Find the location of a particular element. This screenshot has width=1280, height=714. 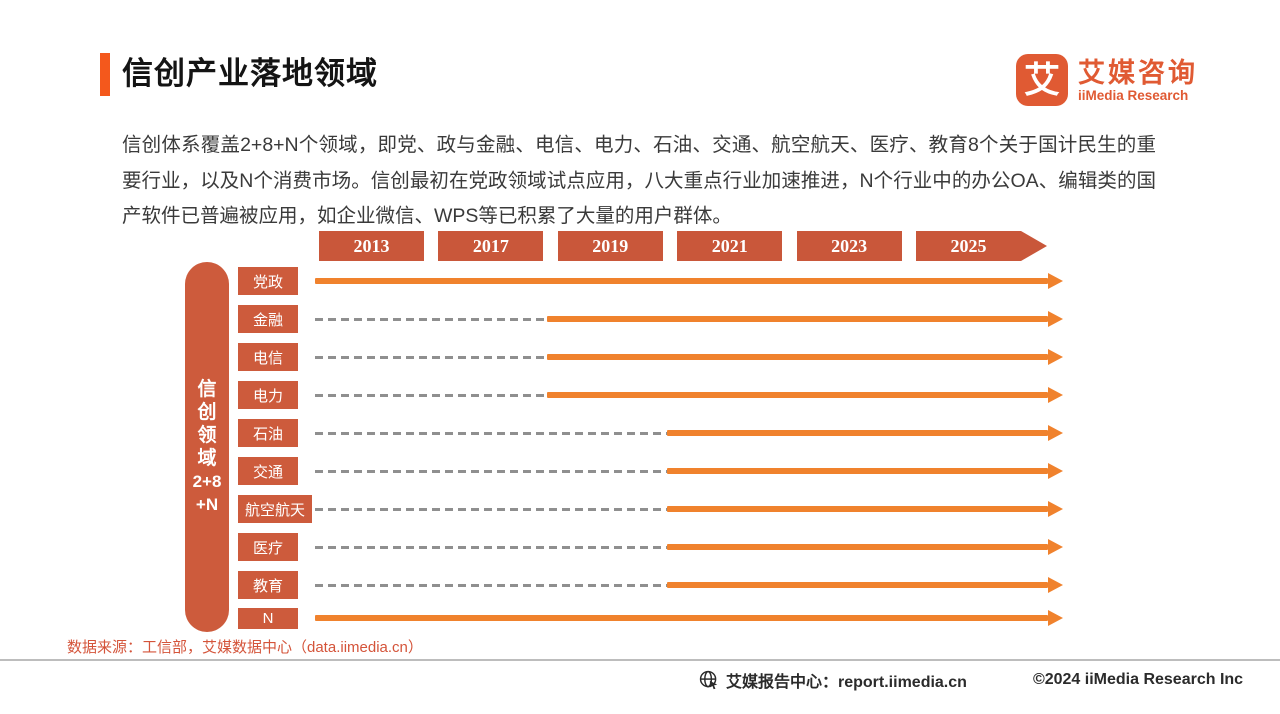

row-arrow-bar-电力 is located at coordinates (797, 395).